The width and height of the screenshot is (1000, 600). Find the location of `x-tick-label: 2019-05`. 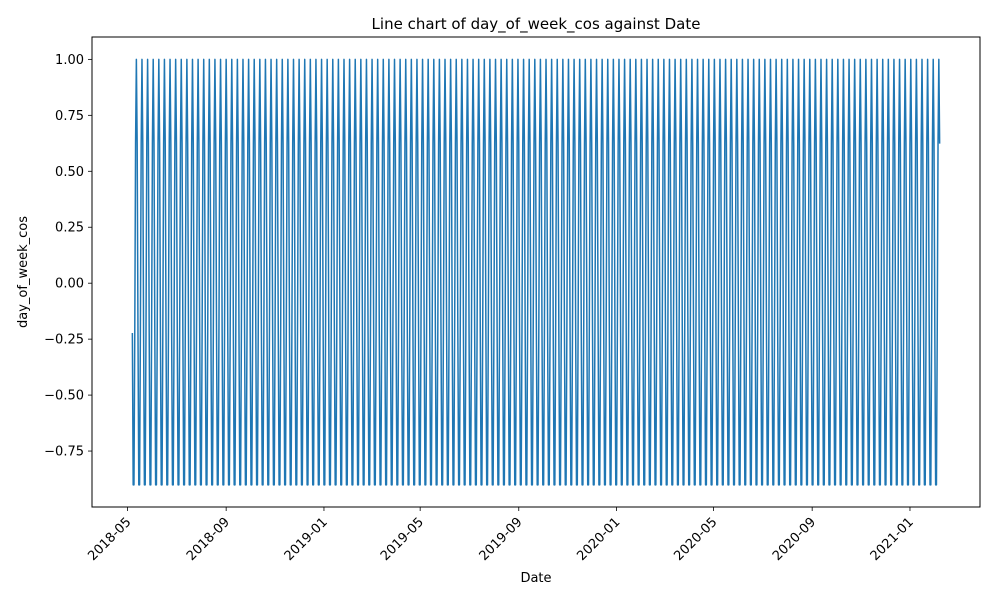

x-tick-label: 2019-05 is located at coordinates (402, 539).